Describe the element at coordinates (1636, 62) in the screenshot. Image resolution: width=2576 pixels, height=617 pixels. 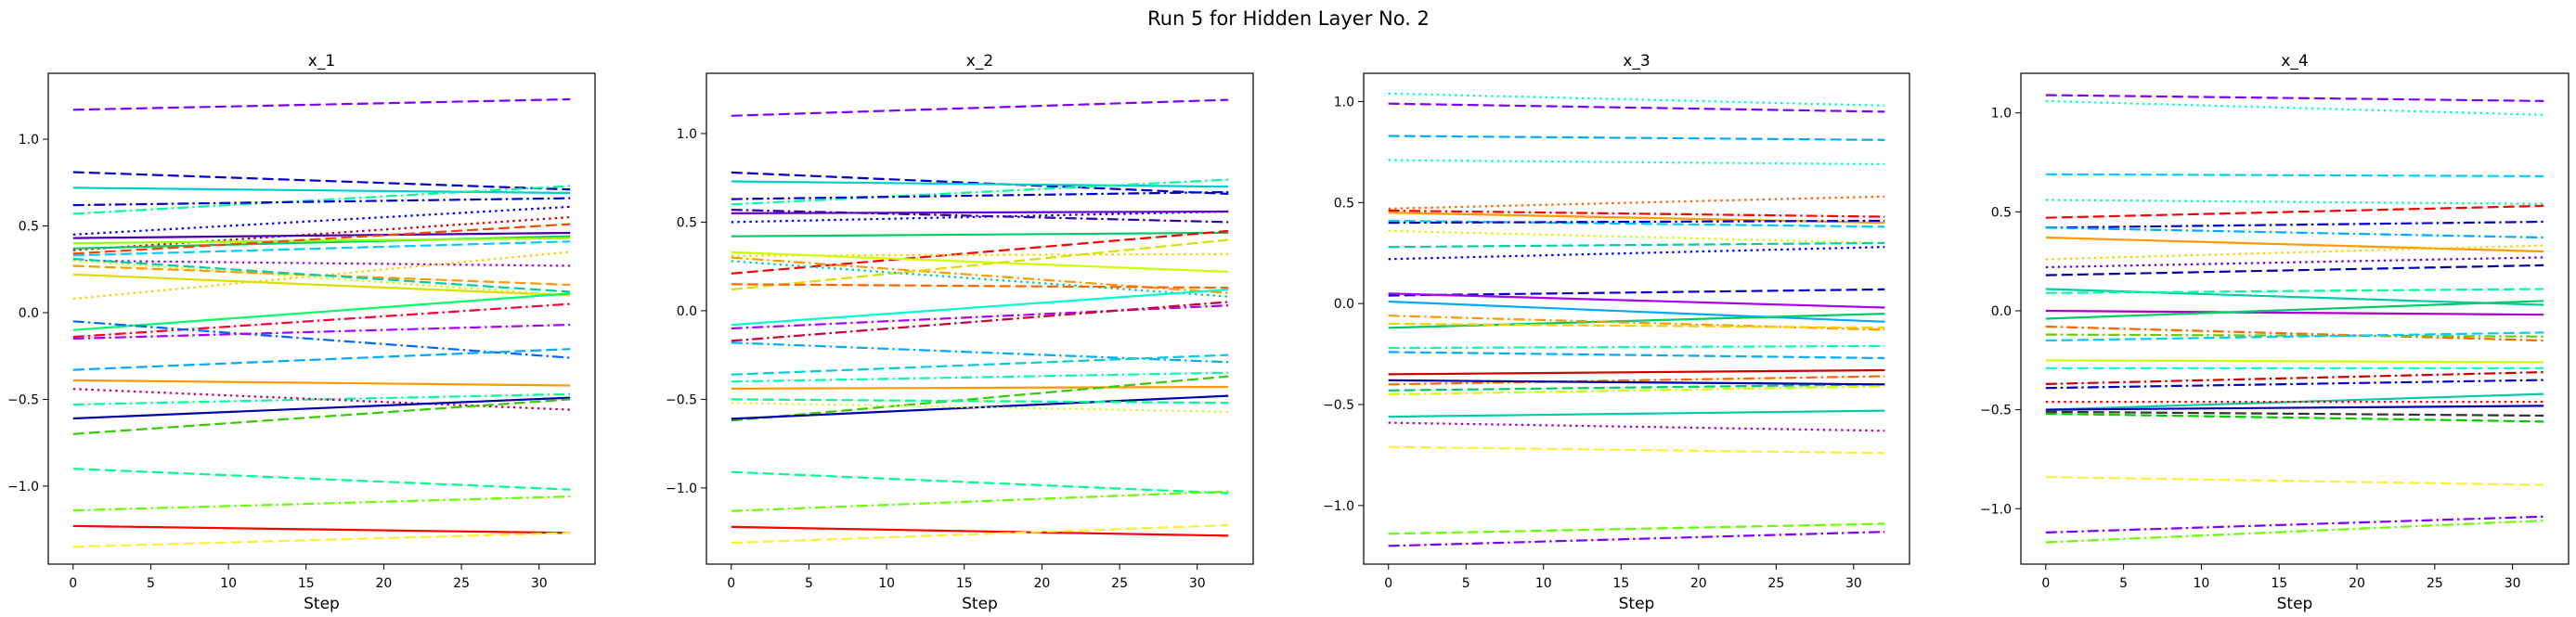
I see `subplot-title: x_3` at that location.